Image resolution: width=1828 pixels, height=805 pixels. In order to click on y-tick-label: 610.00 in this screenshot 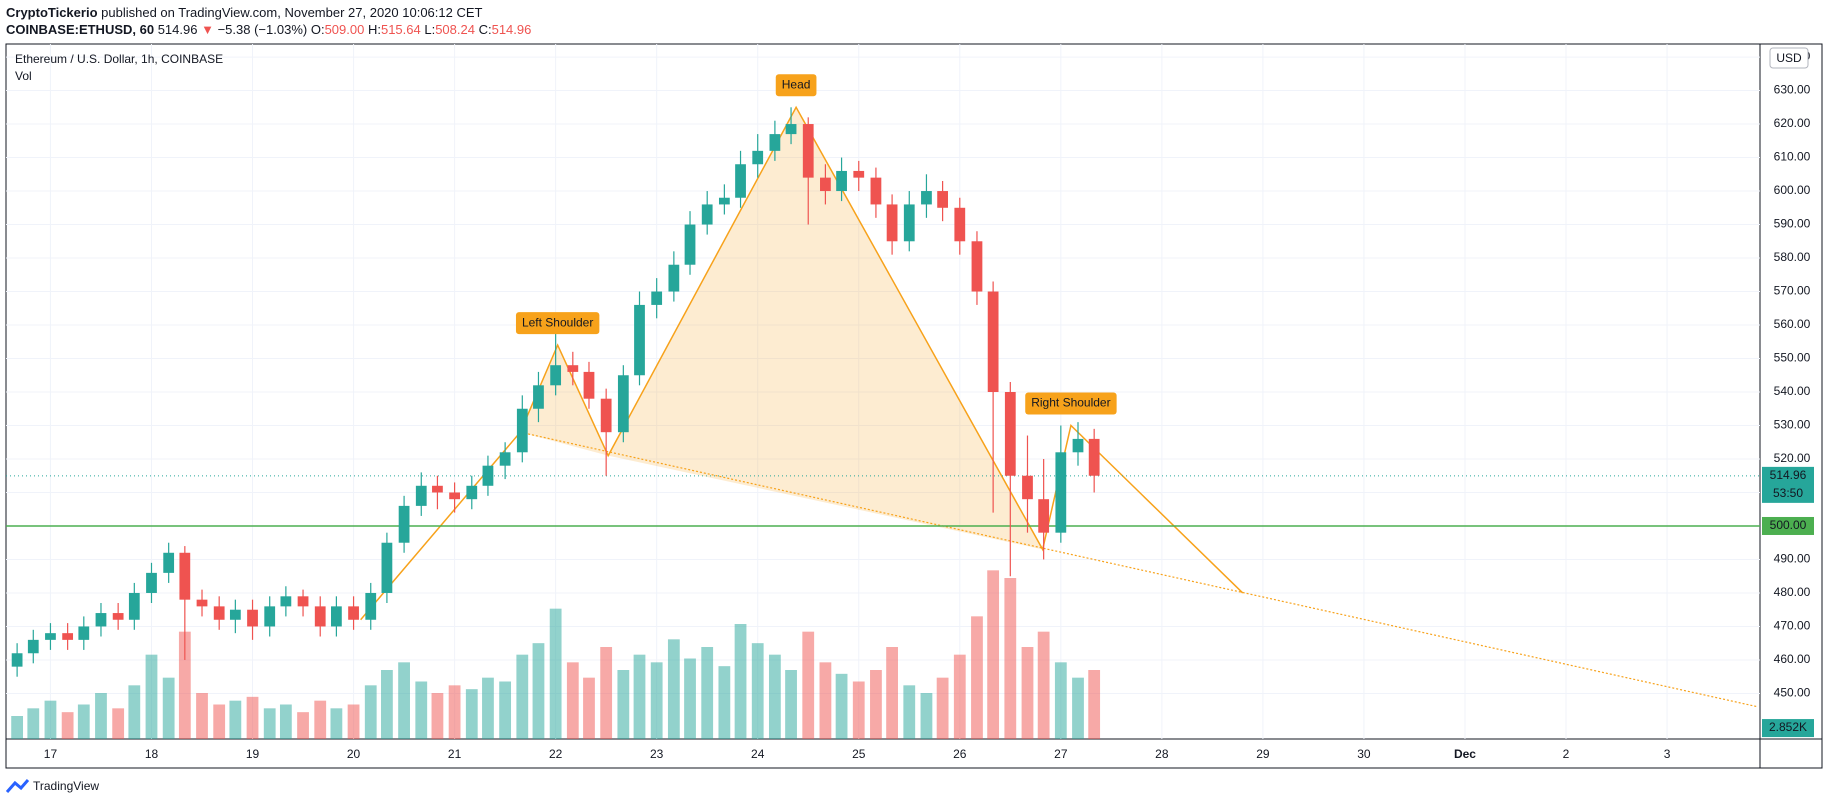, I will do `click(1792, 157)`.